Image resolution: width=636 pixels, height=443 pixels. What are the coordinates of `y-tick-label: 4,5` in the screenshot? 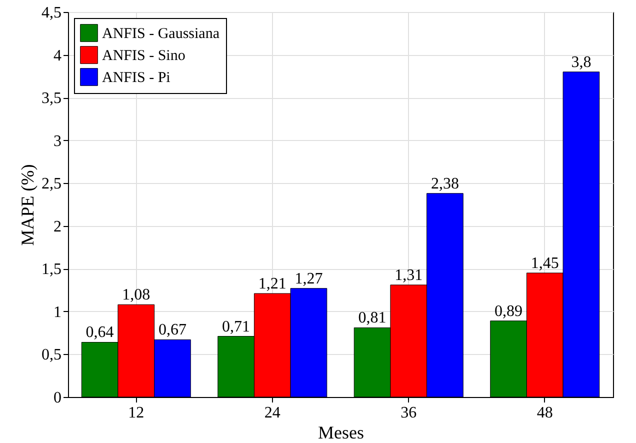 It's located at (52, 13).